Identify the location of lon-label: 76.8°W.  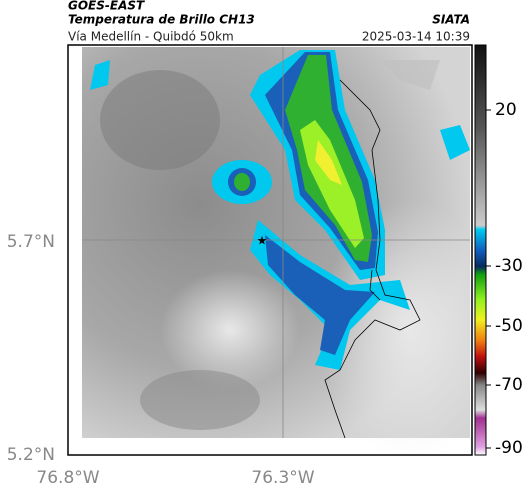
(67, 478).